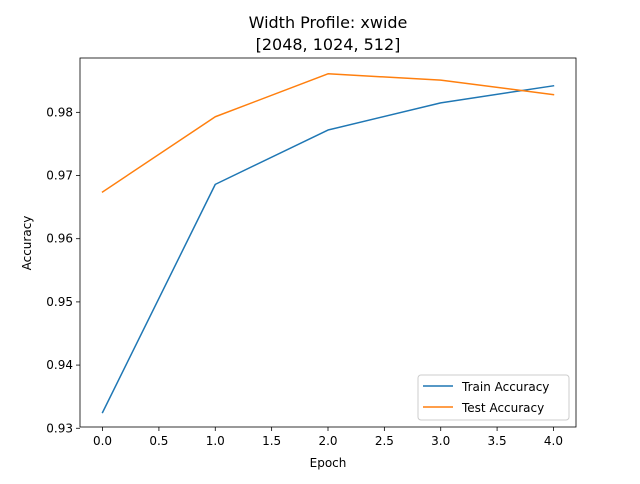 The height and width of the screenshot is (484, 640). Describe the element at coordinates (384, 441) in the screenshot. I see `x-tick-label: 2.5` at that location.